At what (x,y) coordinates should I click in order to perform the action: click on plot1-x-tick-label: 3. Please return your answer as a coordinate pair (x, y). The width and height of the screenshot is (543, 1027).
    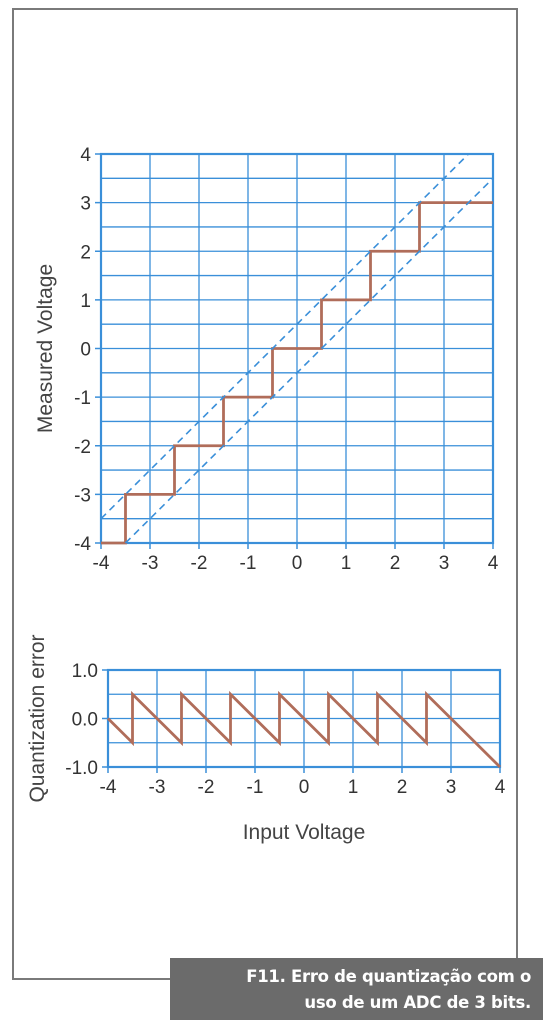
    Looking at the image, I should click on (444, 563).